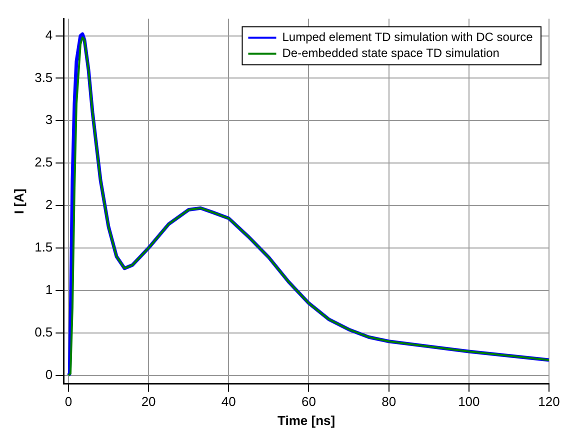 Image resolution: width=571 pixels, height=437 pixels. Describe the element at coordinates (228, 402) in the screenshot. I see `x-tick-label: 40` at that location.